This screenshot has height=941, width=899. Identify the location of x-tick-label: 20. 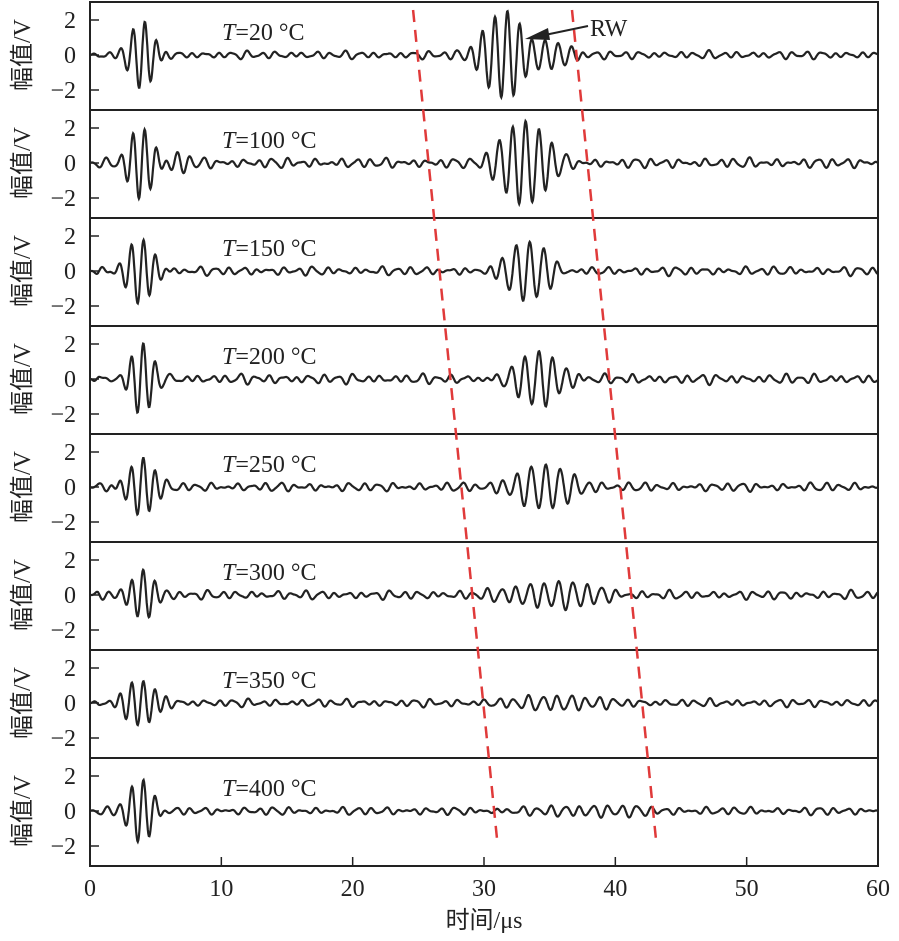
(353, 889).